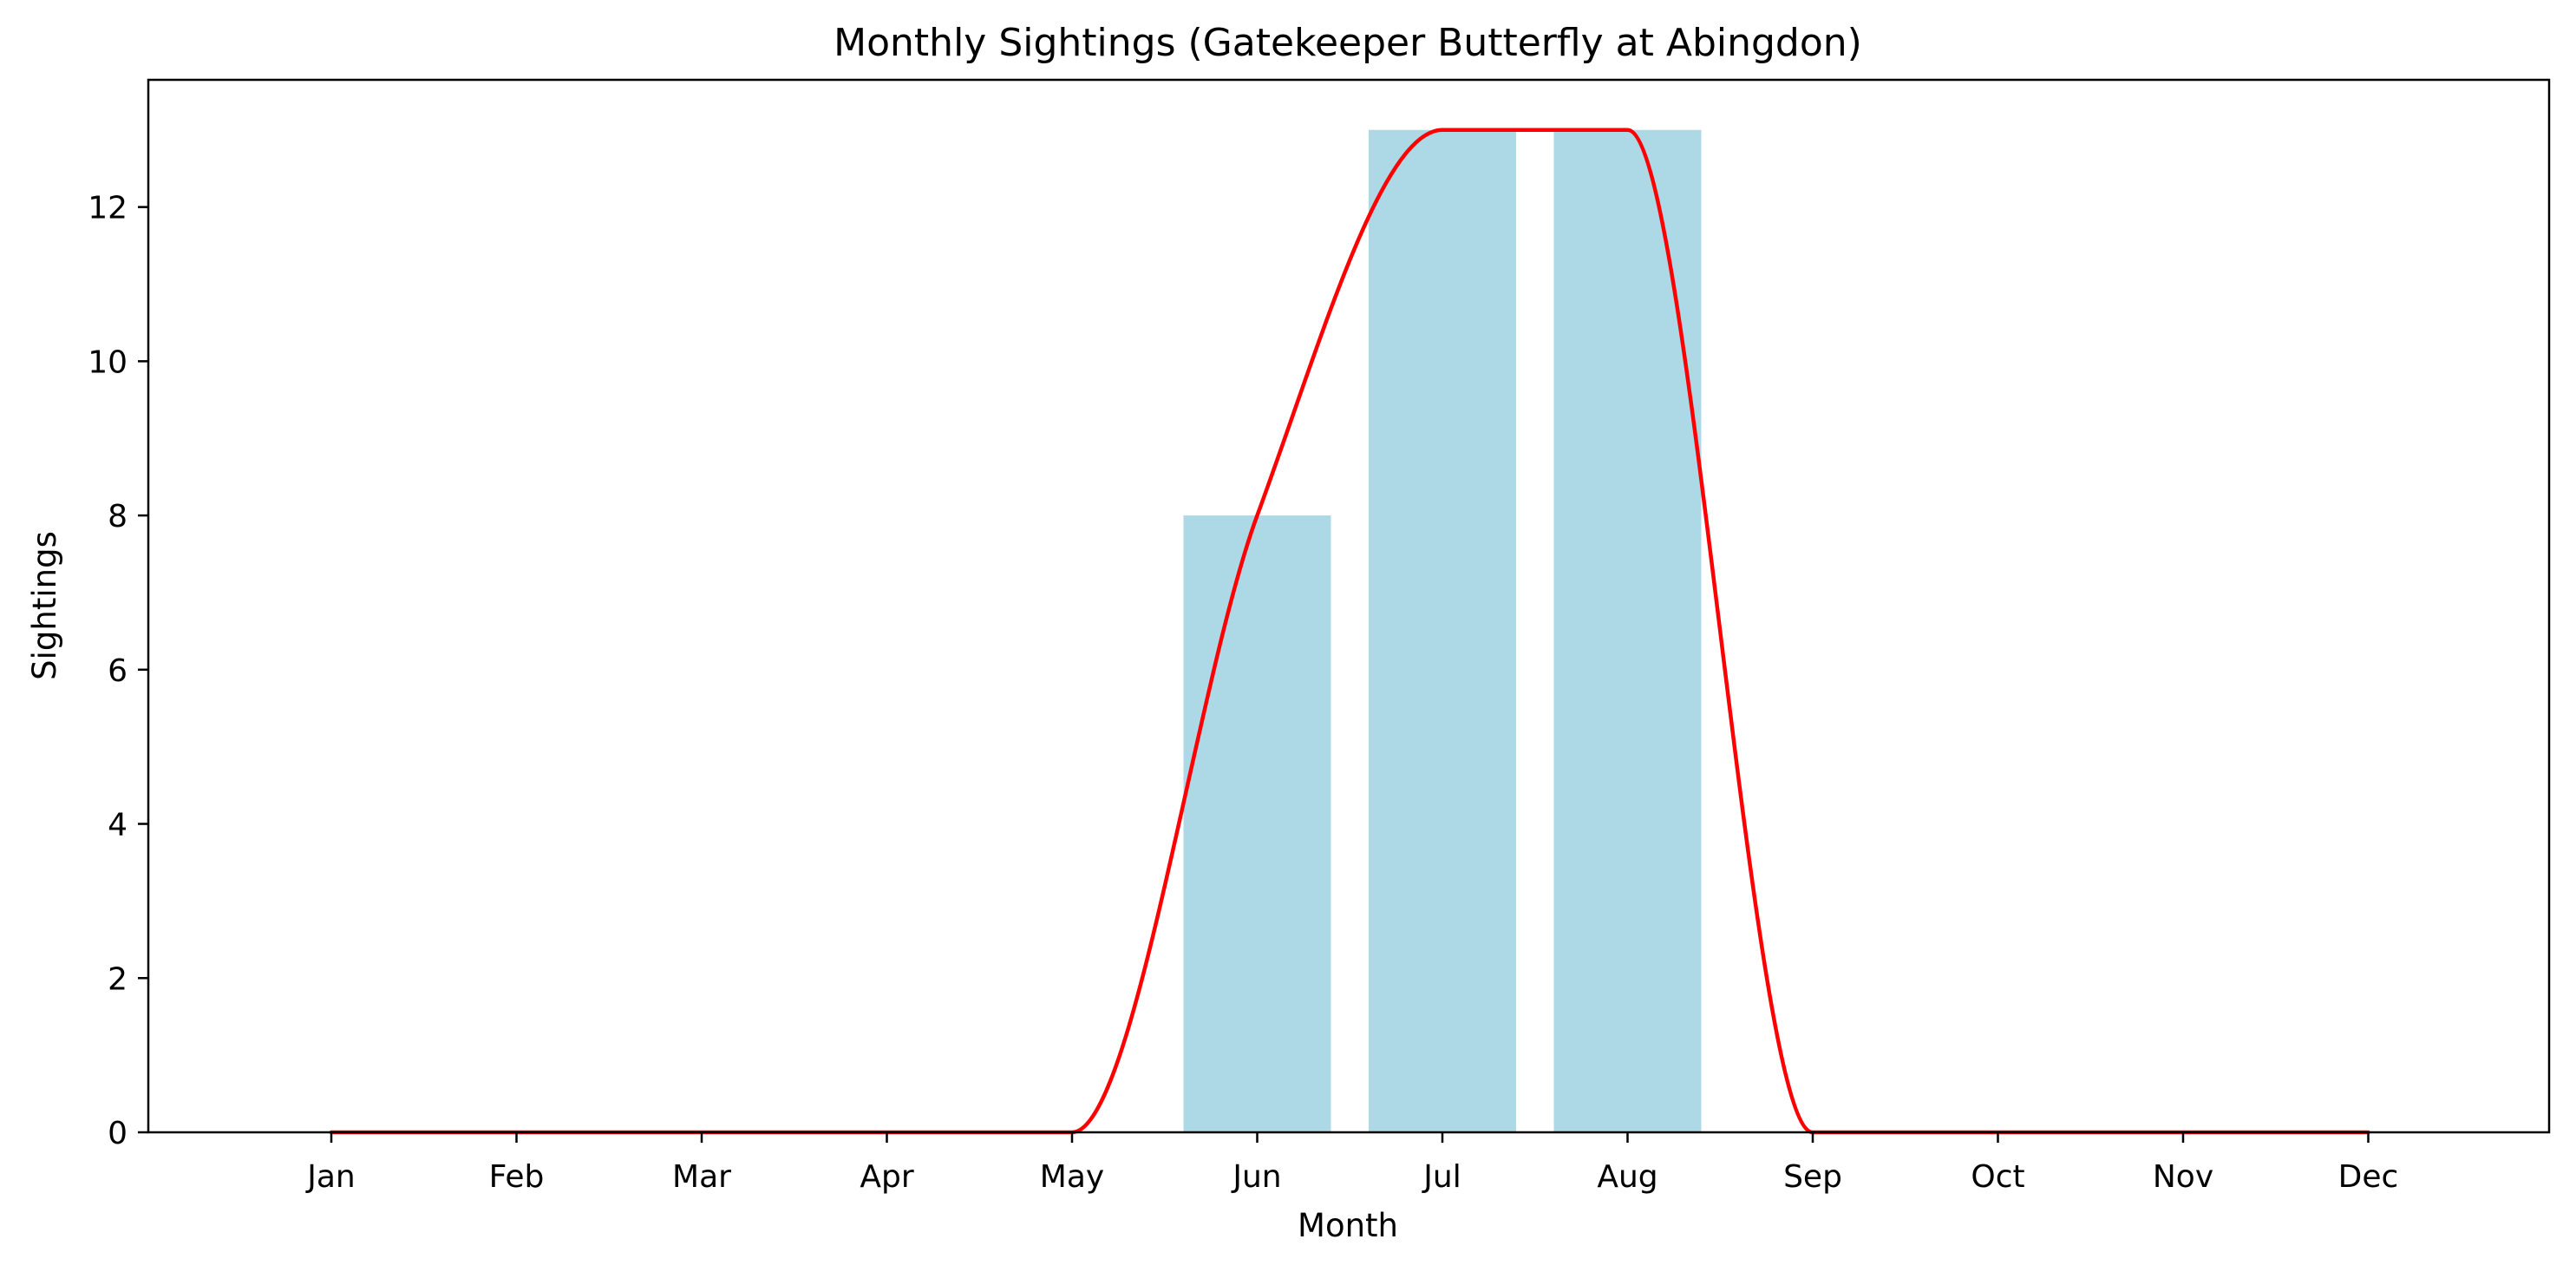  I want to click on x-tick-label-apr: Apr, so click(886, 1177).